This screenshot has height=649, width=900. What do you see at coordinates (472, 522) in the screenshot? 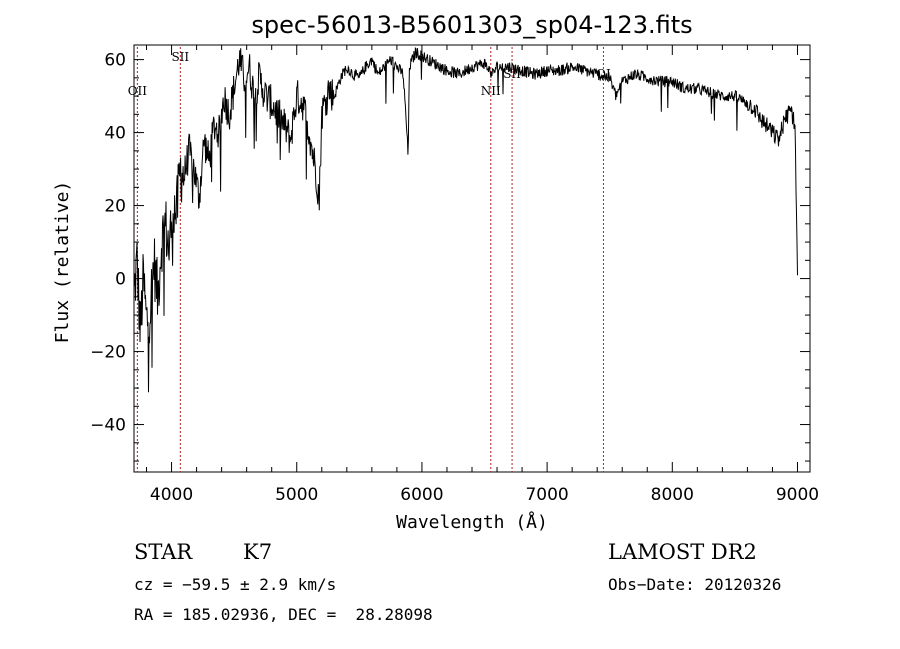
I see `x-axis-label: Wavelength (Å)` at bounding box center [472, 522].